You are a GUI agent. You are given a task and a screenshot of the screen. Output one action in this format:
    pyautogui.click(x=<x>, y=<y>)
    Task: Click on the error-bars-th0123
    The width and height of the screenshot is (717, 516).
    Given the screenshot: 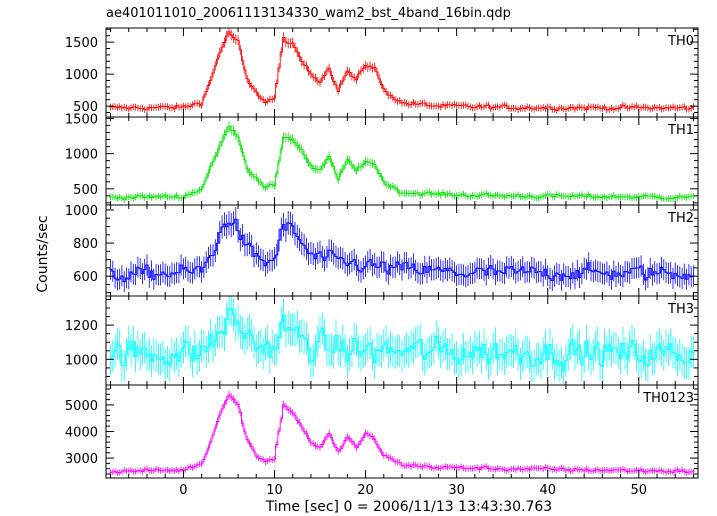 What is the action you would take?
    pyautogui.click(x=402, y=433)
    